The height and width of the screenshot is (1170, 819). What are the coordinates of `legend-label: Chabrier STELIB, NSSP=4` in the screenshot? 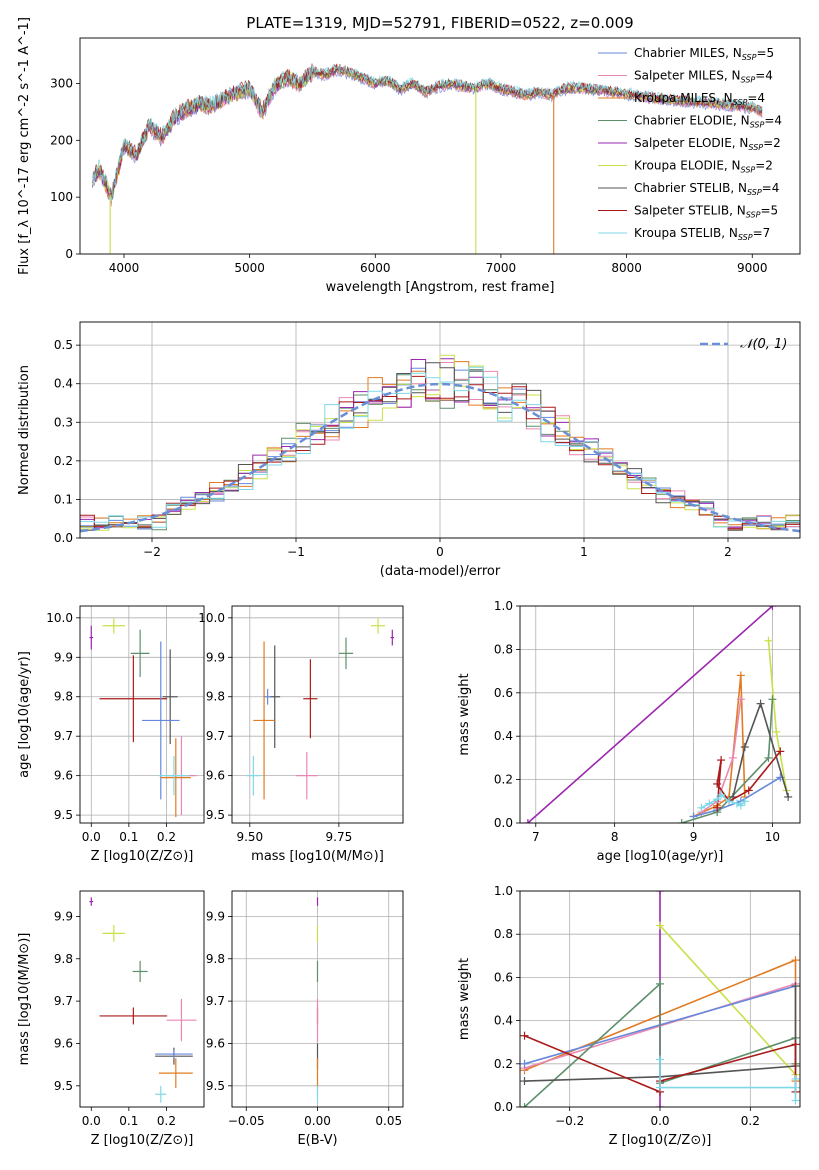 It's located at (706, 189).